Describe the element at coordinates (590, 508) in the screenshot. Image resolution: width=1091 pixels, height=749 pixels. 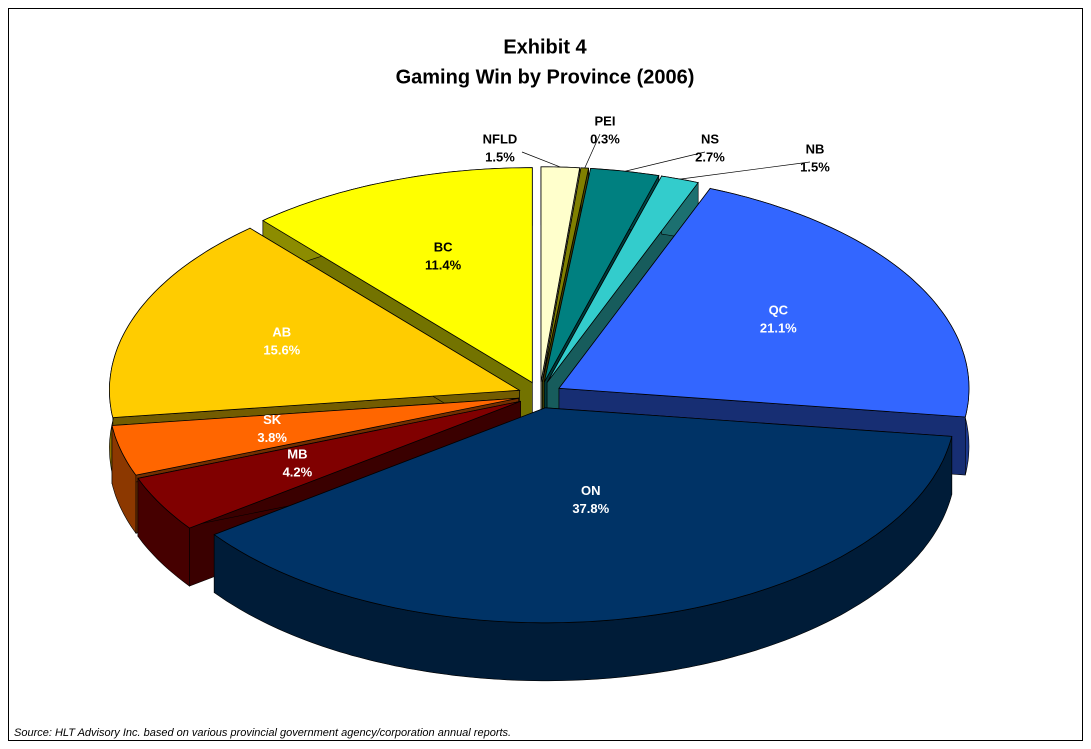
I see `slice-value-label: 37.8%` at that location.